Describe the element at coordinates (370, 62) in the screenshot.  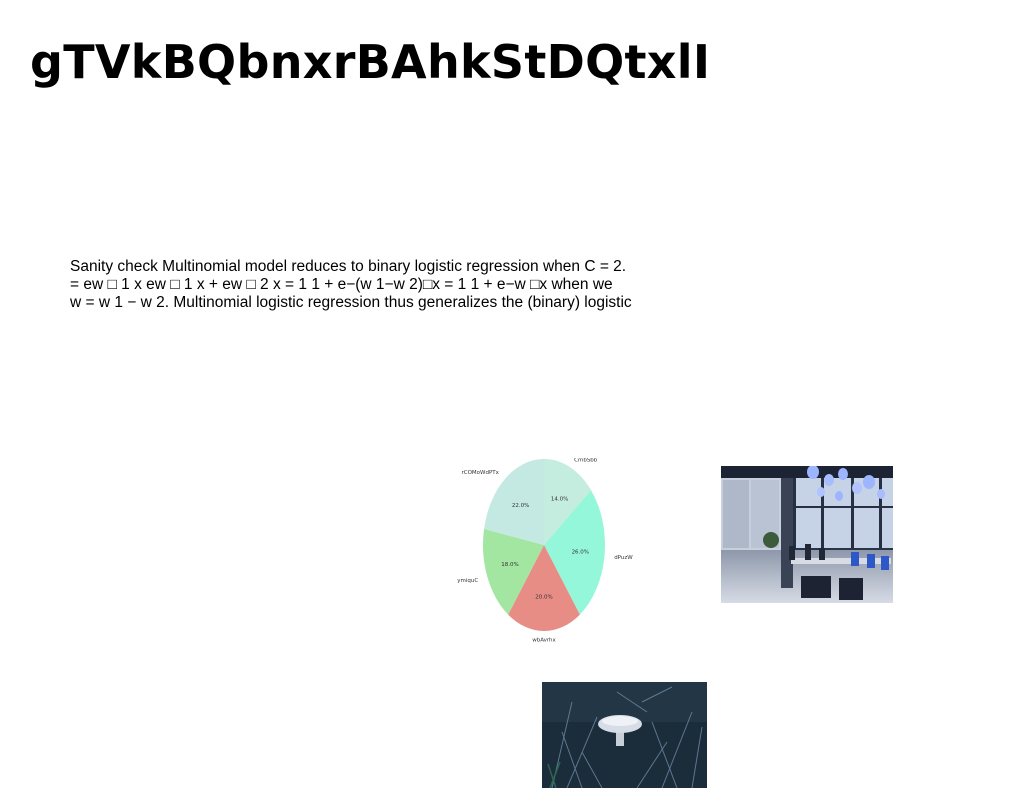
I see `slide-title: gTVkBQbnxrBAhkStDQtxlI` at that location.